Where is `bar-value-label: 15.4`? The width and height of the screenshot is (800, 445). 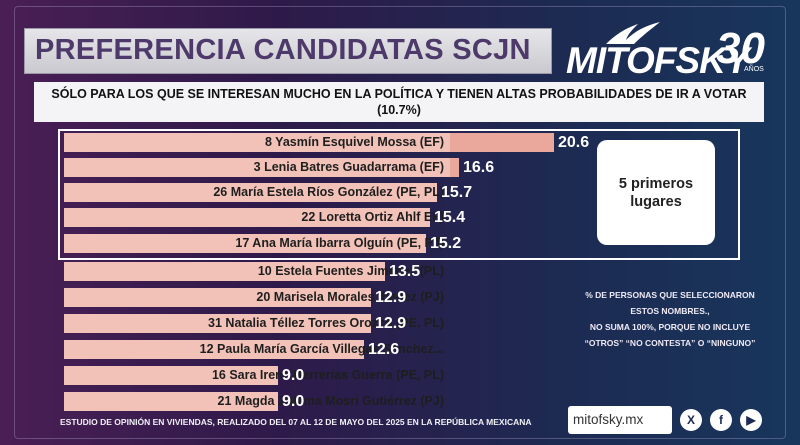 bar-value-label: 15.4 is located at coordinates (450, 217).